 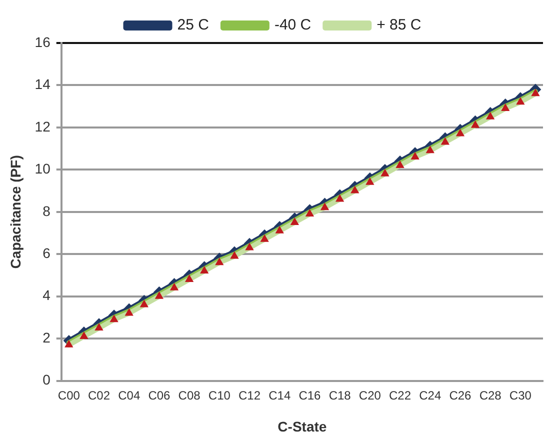 I want to click on y-tick-label: 10, so click(x=42, y=168).